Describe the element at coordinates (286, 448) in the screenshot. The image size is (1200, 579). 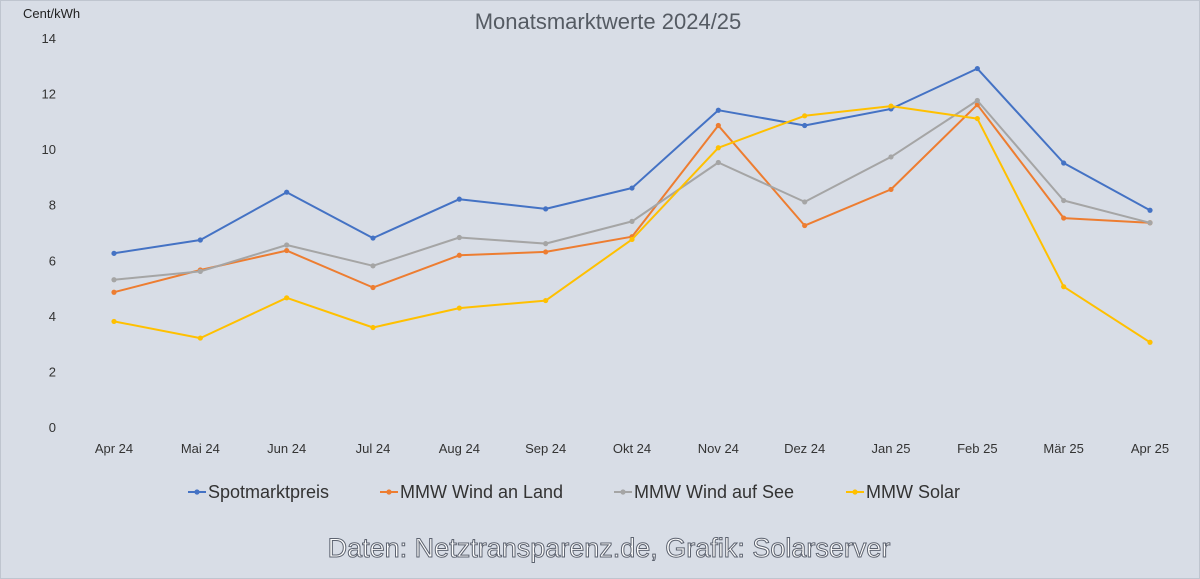
I see `x-tick-label: Jun 24` at that location.